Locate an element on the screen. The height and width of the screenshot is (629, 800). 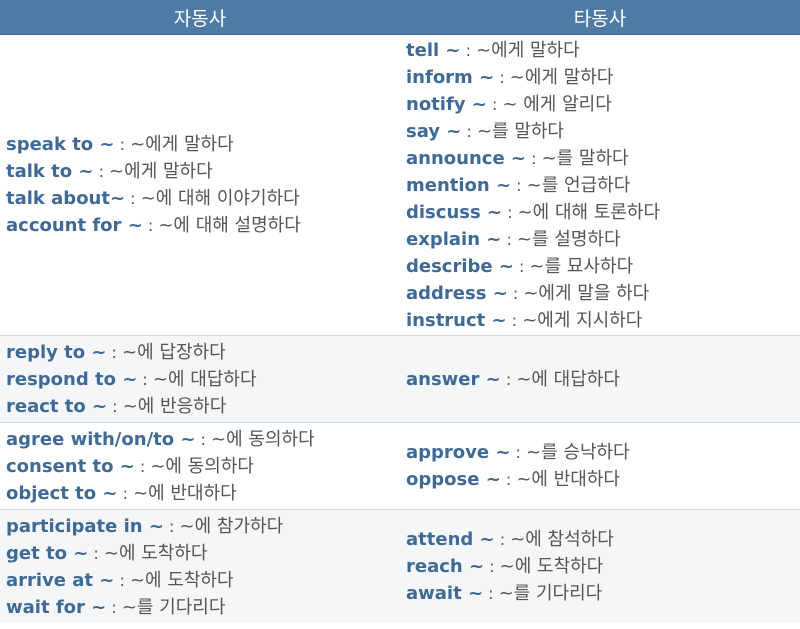
verb-term: mention ~ is located at coordinates (459, 185).